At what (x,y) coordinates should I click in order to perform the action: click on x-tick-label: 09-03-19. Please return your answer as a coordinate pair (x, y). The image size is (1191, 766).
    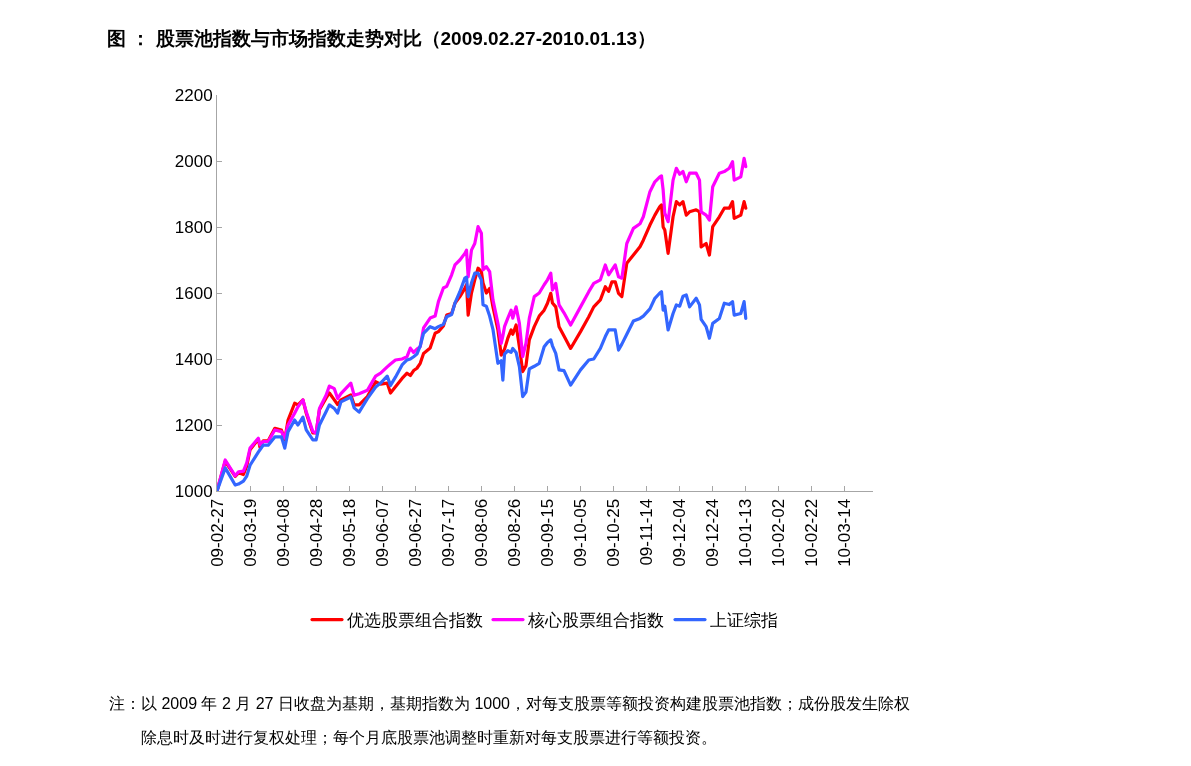
    Looking at the image, I should click on (250, 532).